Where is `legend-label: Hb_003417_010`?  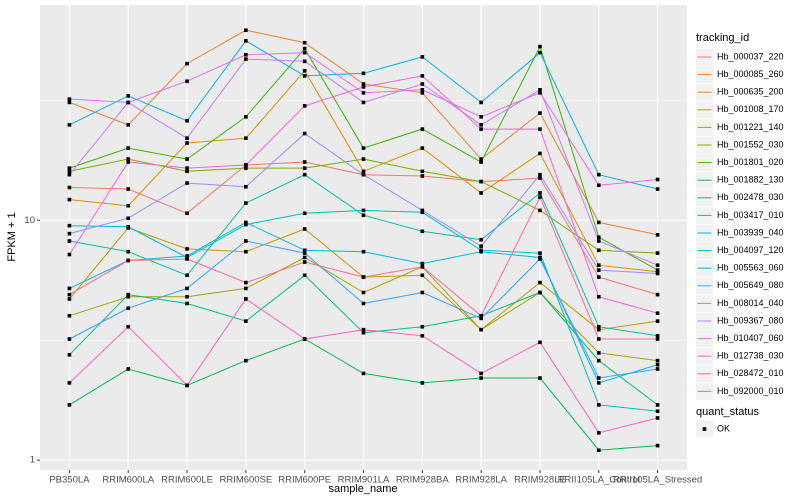 legend-label: Hb_003417_010 is located at coordinates (750, 215).